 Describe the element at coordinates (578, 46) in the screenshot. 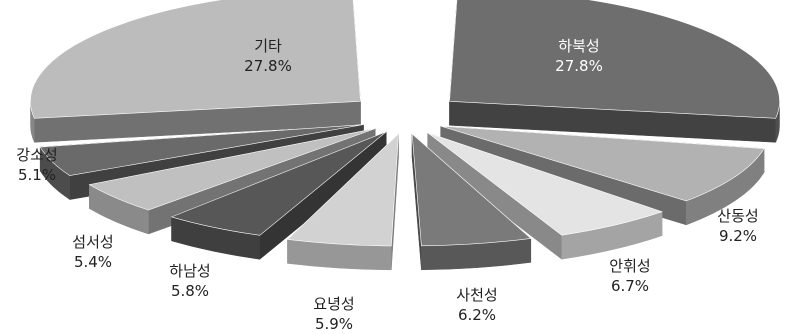

I see `slice-category-label: 하북성` at that location.